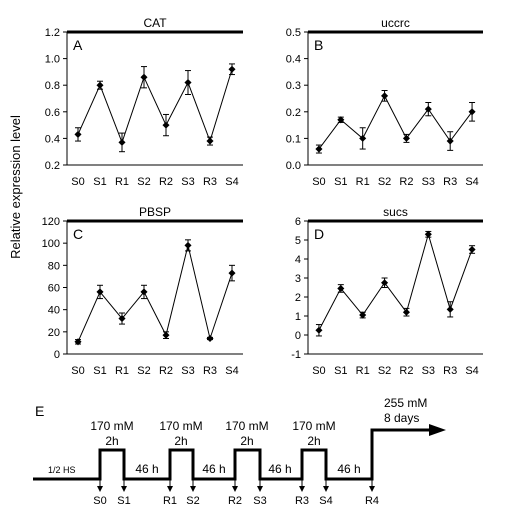  Describe the element at coordinates (54, 333) in the screenshot. I see `pbsp-ytick-label: 20` at that location.